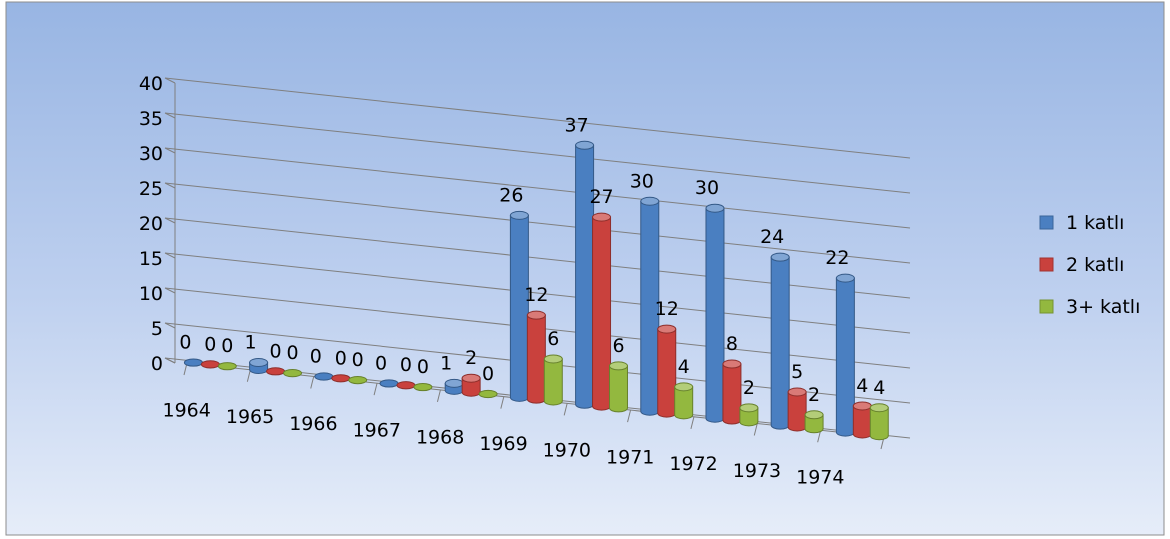  I want to click on data-label-3-katl-1972: 2, so click(749, 388).